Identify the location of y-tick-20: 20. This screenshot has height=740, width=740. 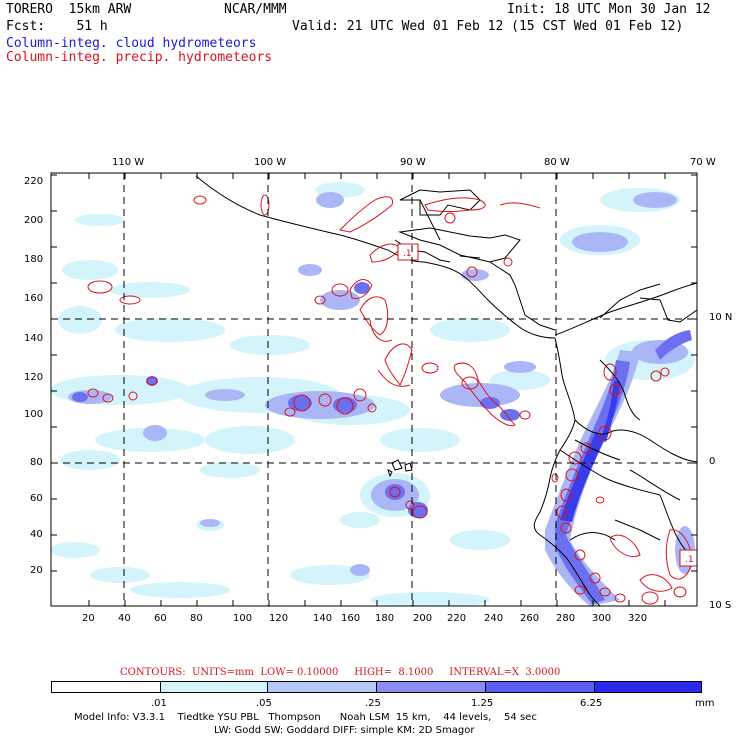
(36, 570).